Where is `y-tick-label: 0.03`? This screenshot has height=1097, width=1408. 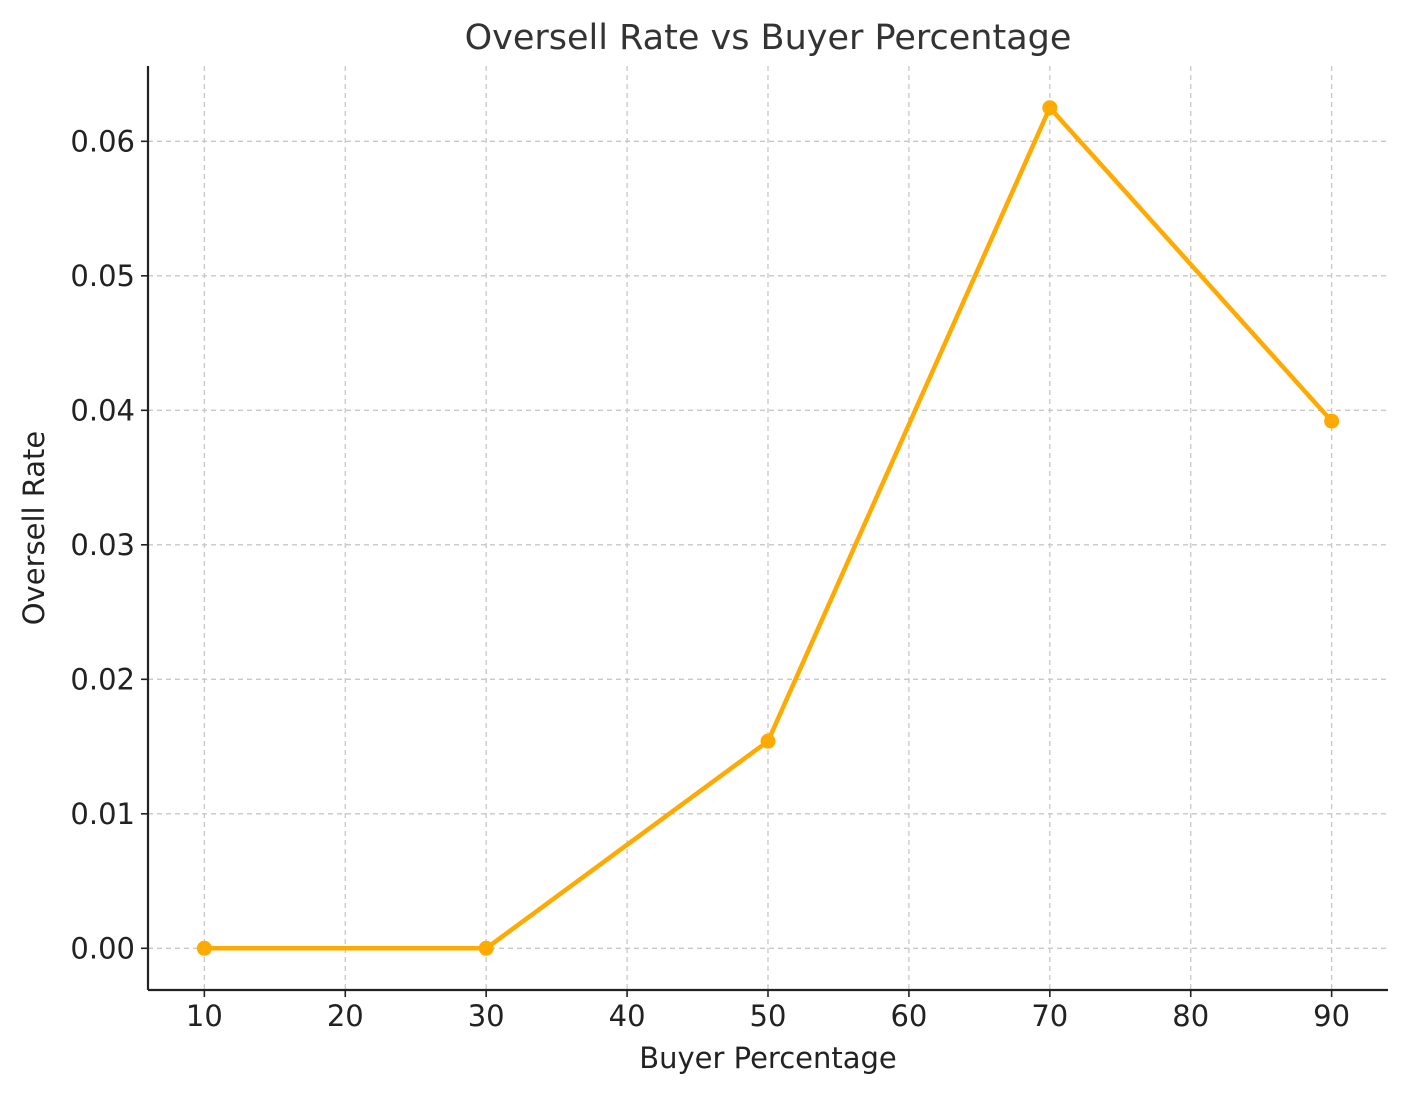 y-tick-label: 0.03 is located at coordinates (102, 545).